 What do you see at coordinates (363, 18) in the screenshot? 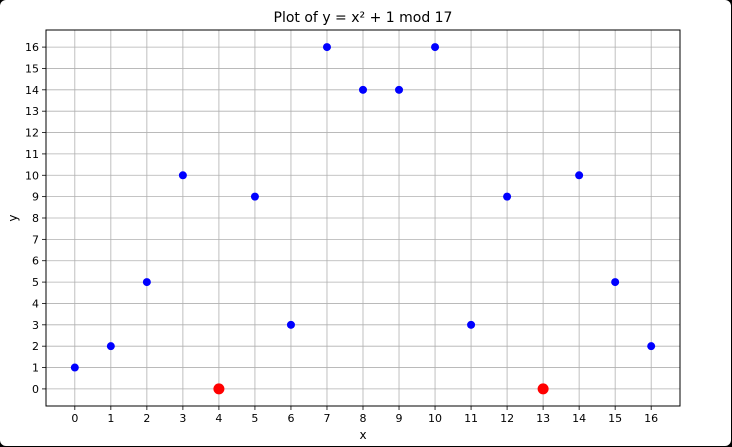
I see `chart-title: Plot of y = x² + 1 mod 17` at bounding box center [363, 18].